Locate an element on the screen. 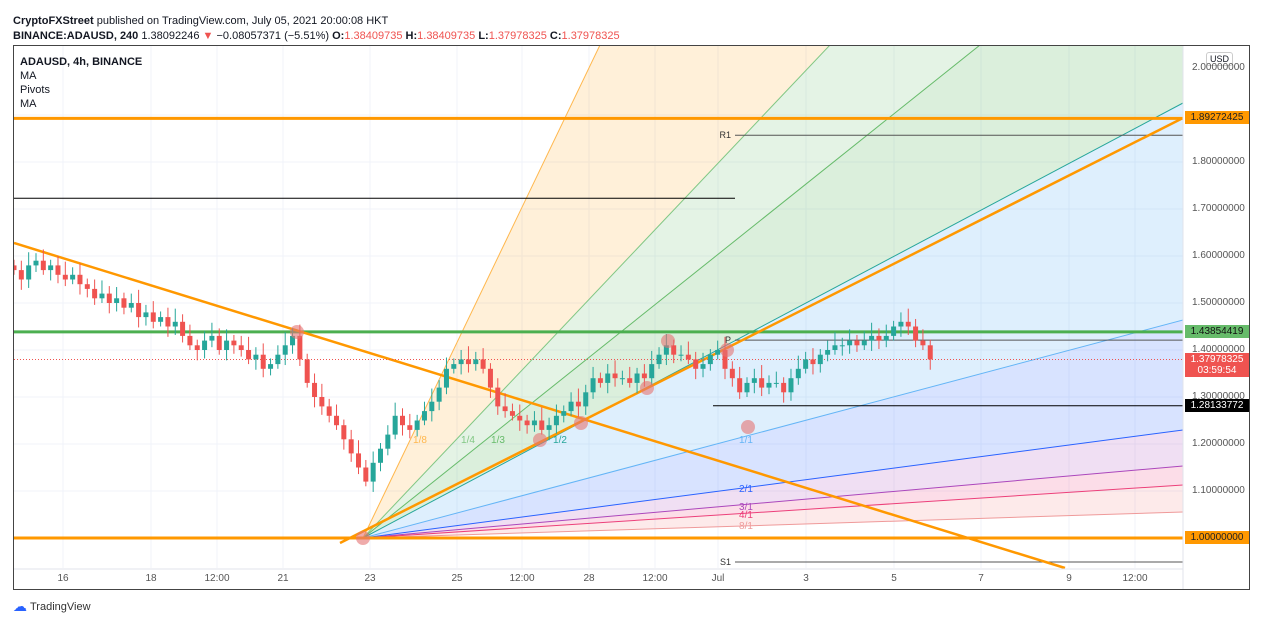 Image resolution: width=1264 pixels, height=638 pixels. tradingview-logo: ☁ TradingView is located at coordinates (52, 606).